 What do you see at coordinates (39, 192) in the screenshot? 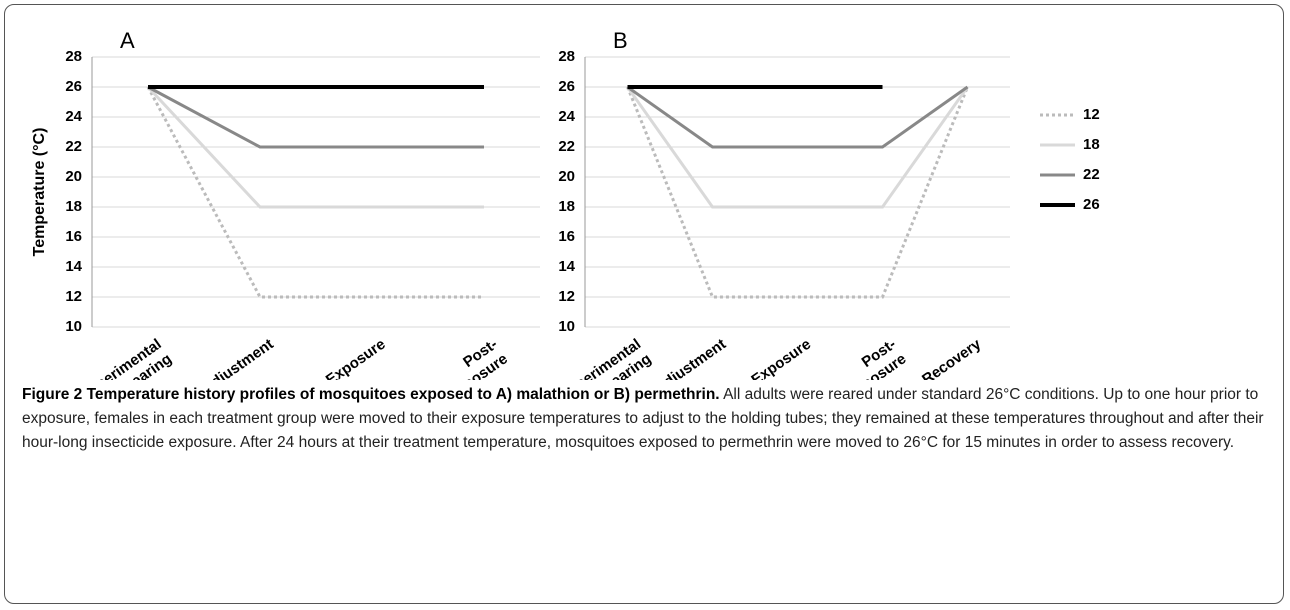
I see `y-axis-label: Temperature (°C)` at bounding box center [39, 192].